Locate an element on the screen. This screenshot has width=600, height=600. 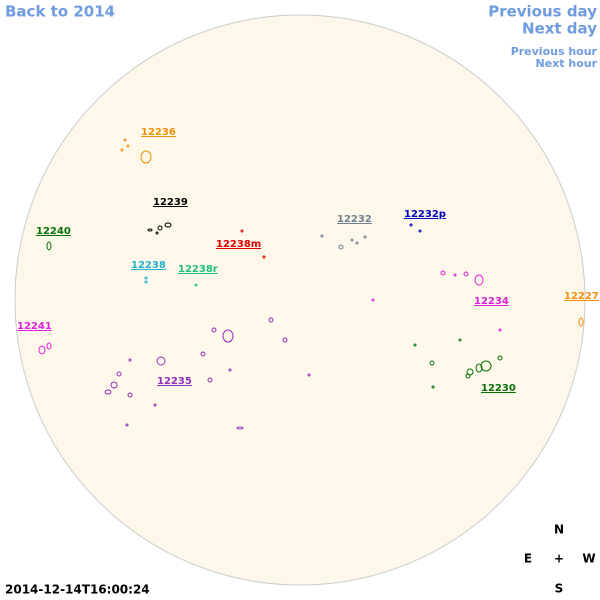
back-link: Back to 2014 is located at coordinates (60, 12).